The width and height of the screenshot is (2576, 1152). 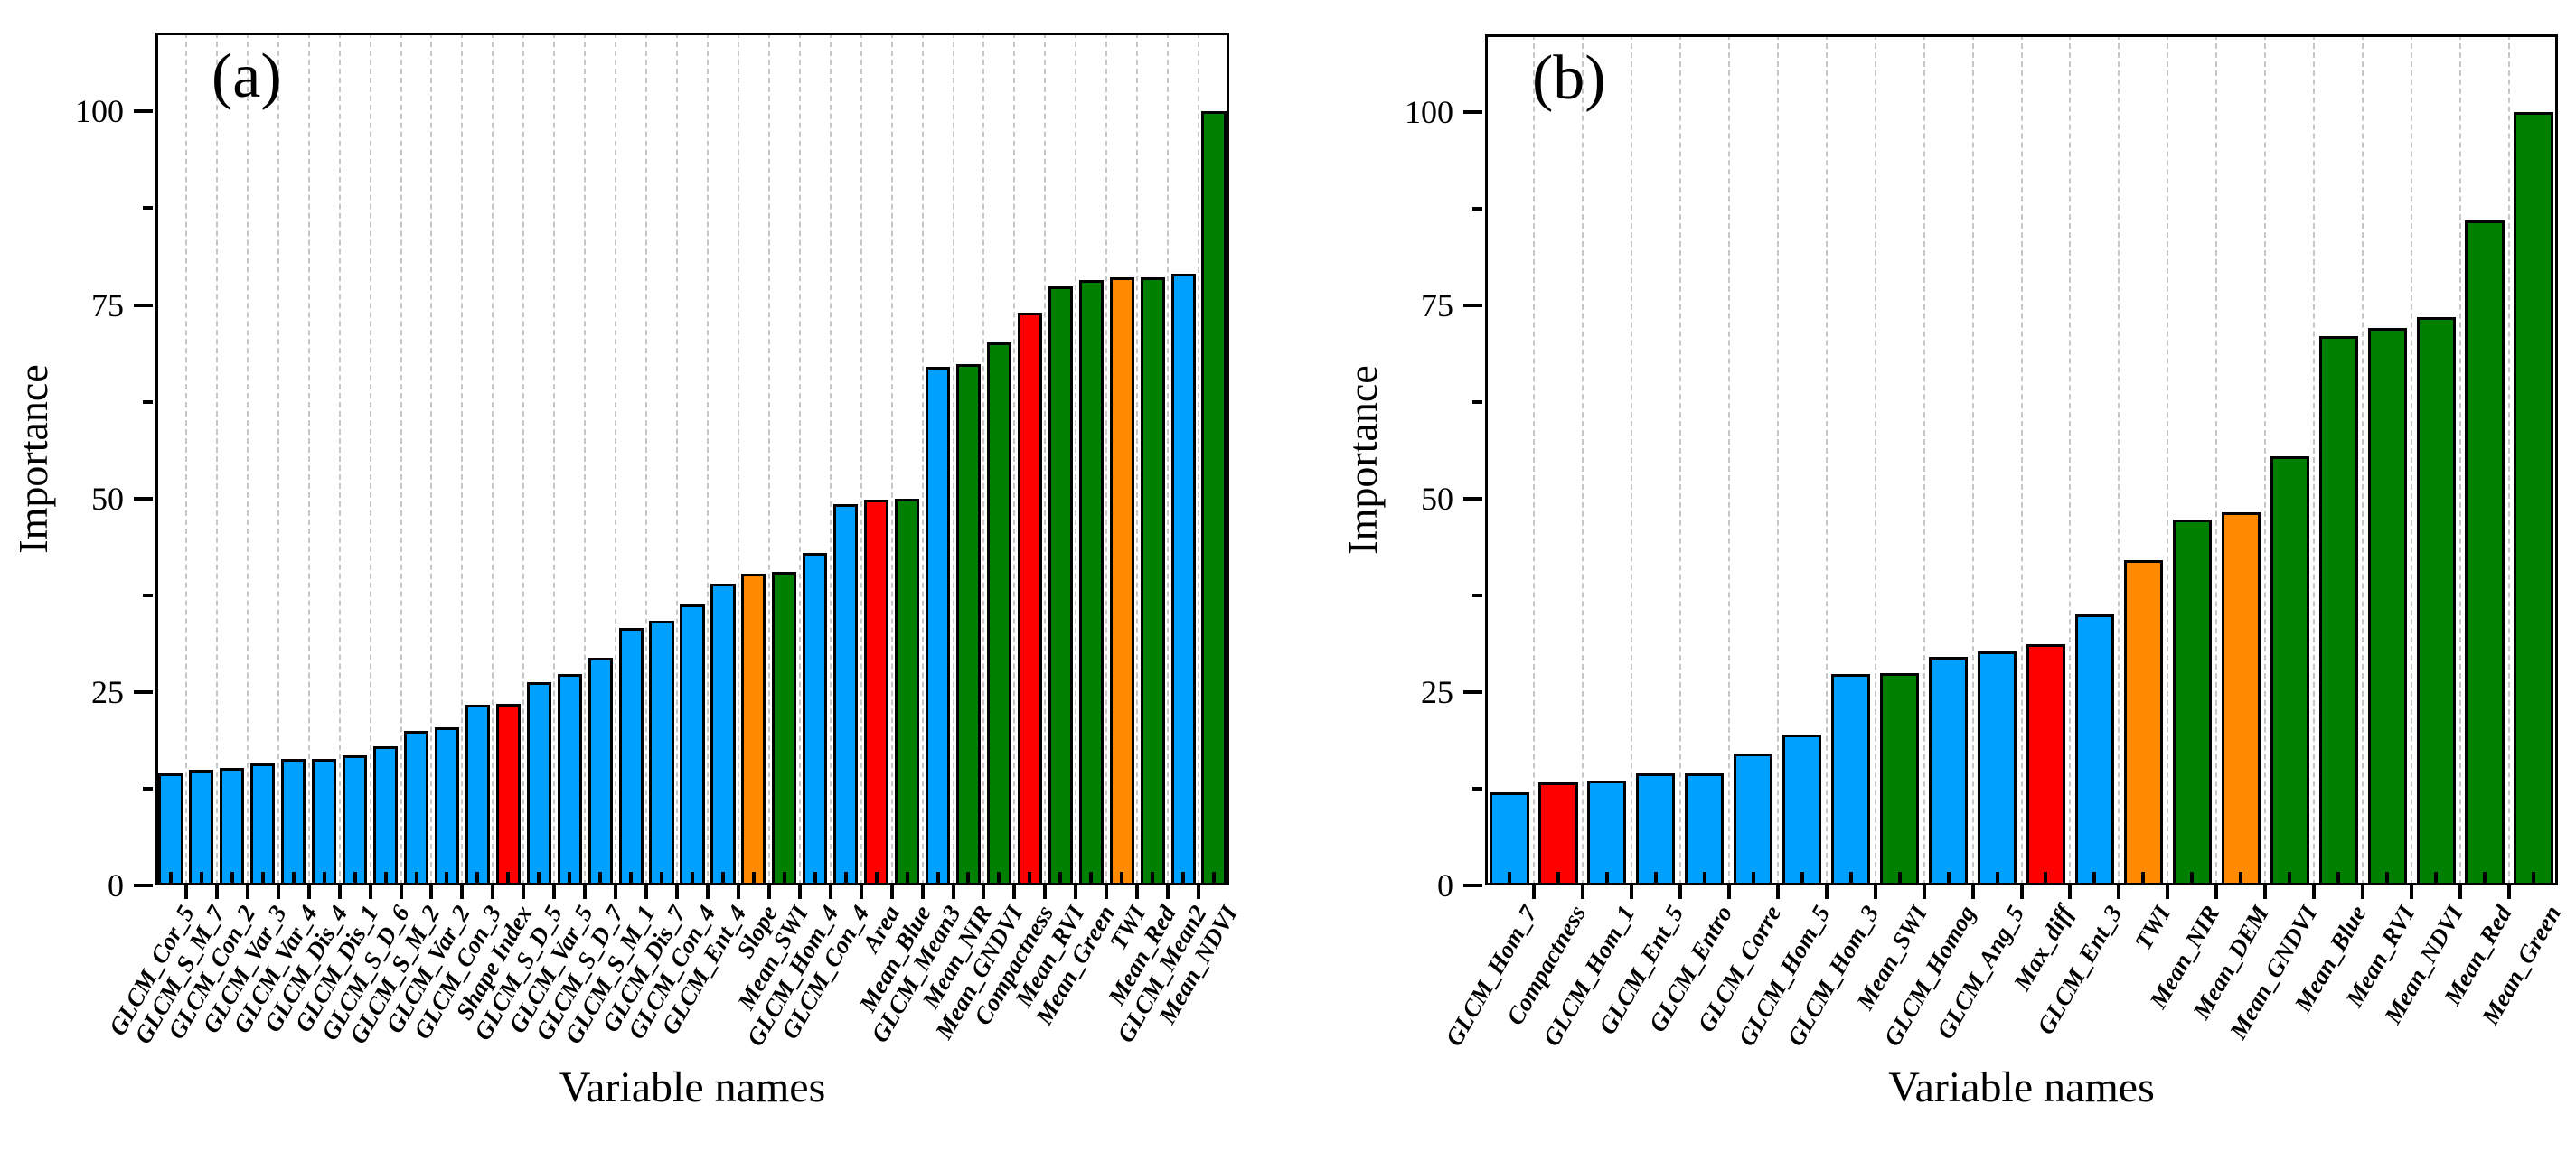 What do you see at coordinates (1437, 691) in the screenshot?
I see `y-tick-label: 25` at bounding box center [1437, 691].